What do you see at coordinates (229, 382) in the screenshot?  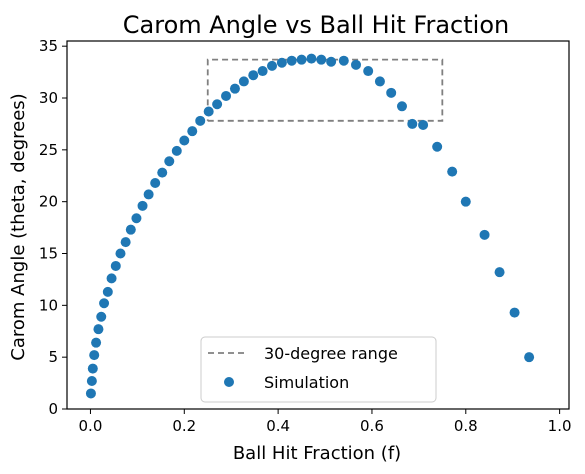 I see `legend-marker-simulation` at bounding box center [229, 382].